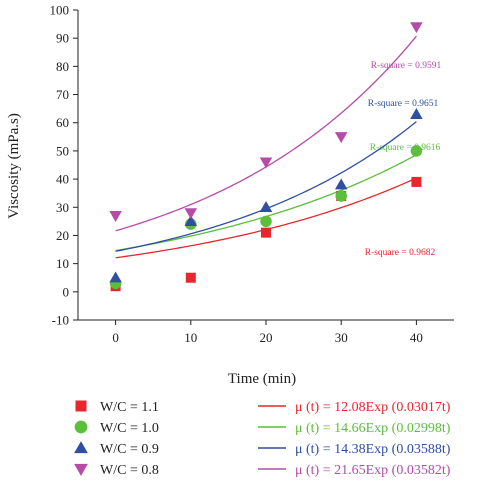 The image size is (482, 500). I want to click on r-square-label-2: R-square = 0.9616, so click(405, 148).